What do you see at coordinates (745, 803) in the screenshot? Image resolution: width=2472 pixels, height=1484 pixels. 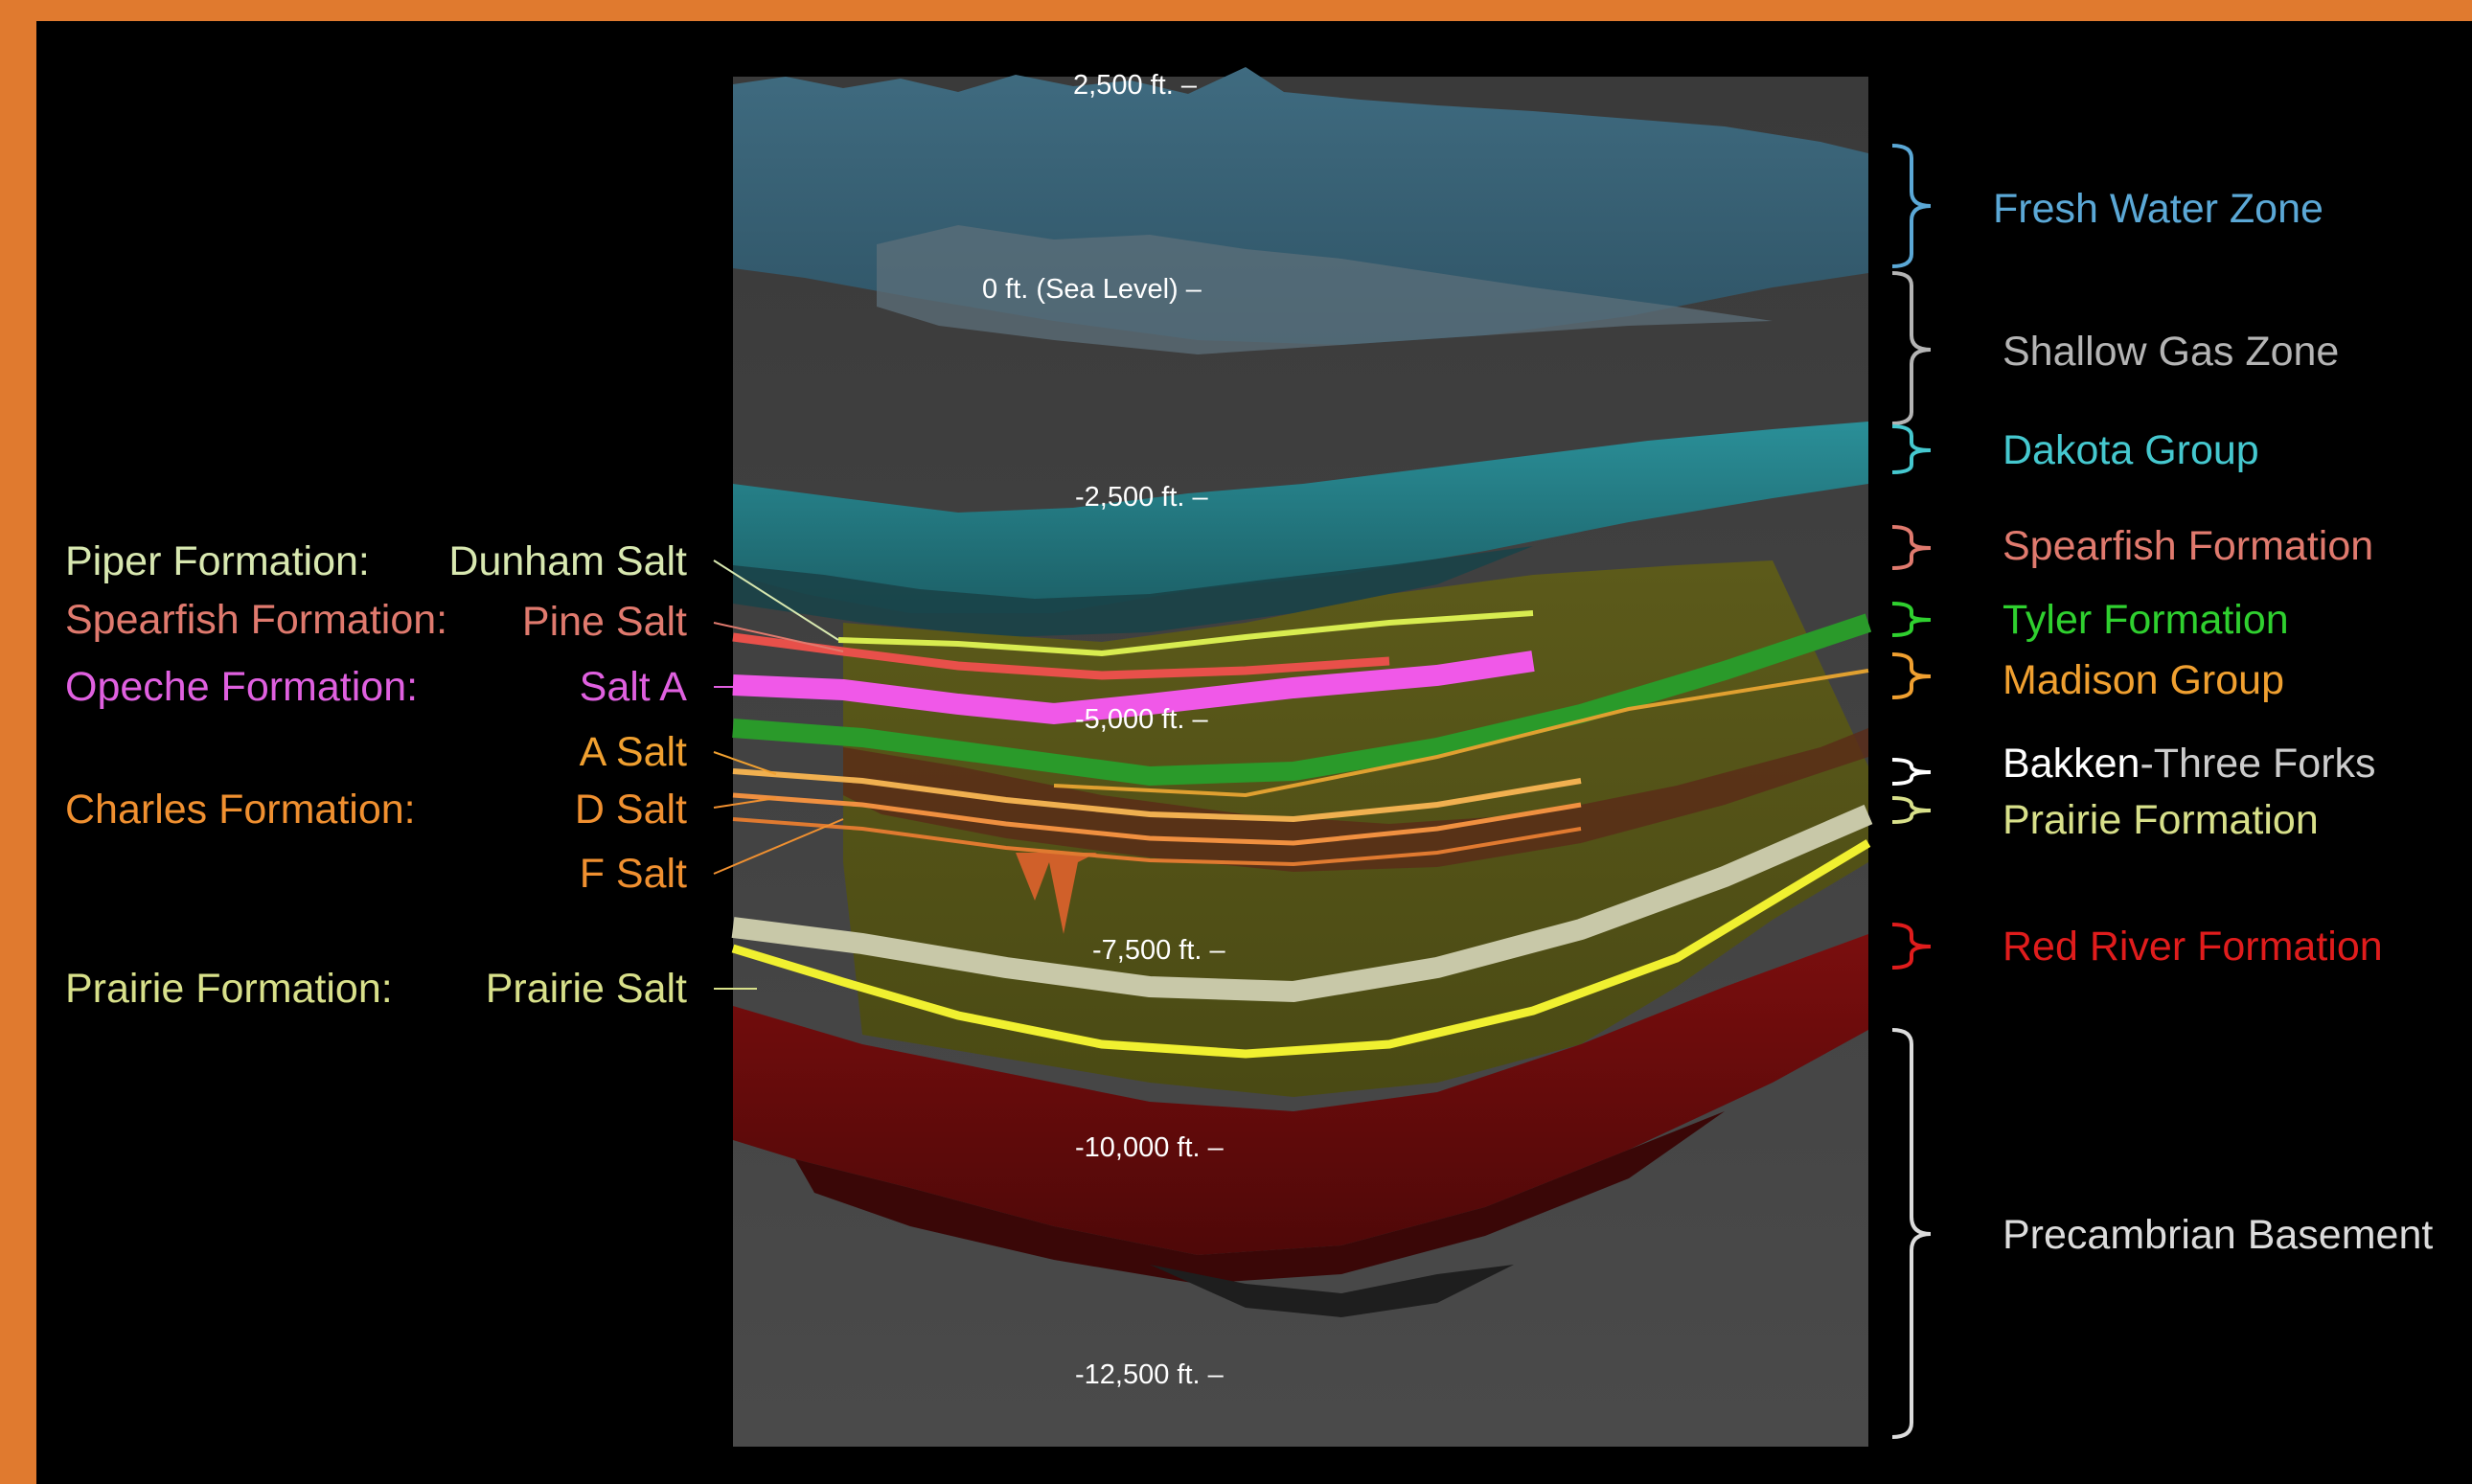 I see `d-salt-leader` at bounding box center [745, 803].